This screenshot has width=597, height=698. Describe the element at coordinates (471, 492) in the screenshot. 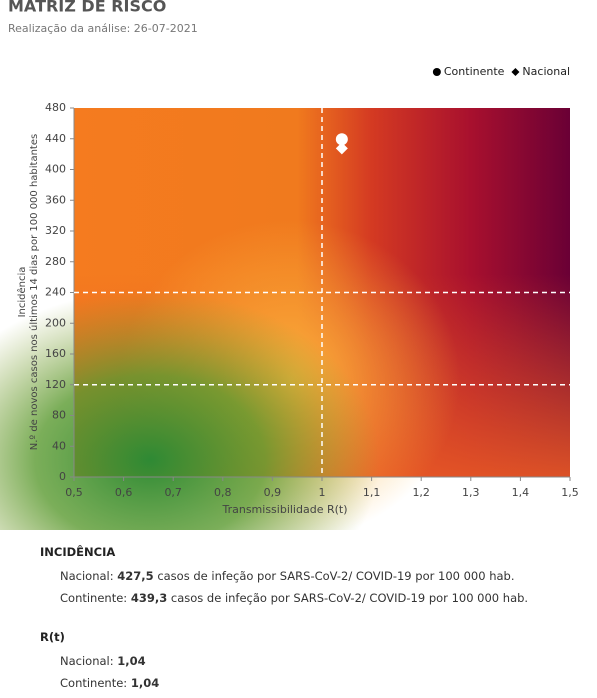

I see `x-tick-label: 1,3` at that location.